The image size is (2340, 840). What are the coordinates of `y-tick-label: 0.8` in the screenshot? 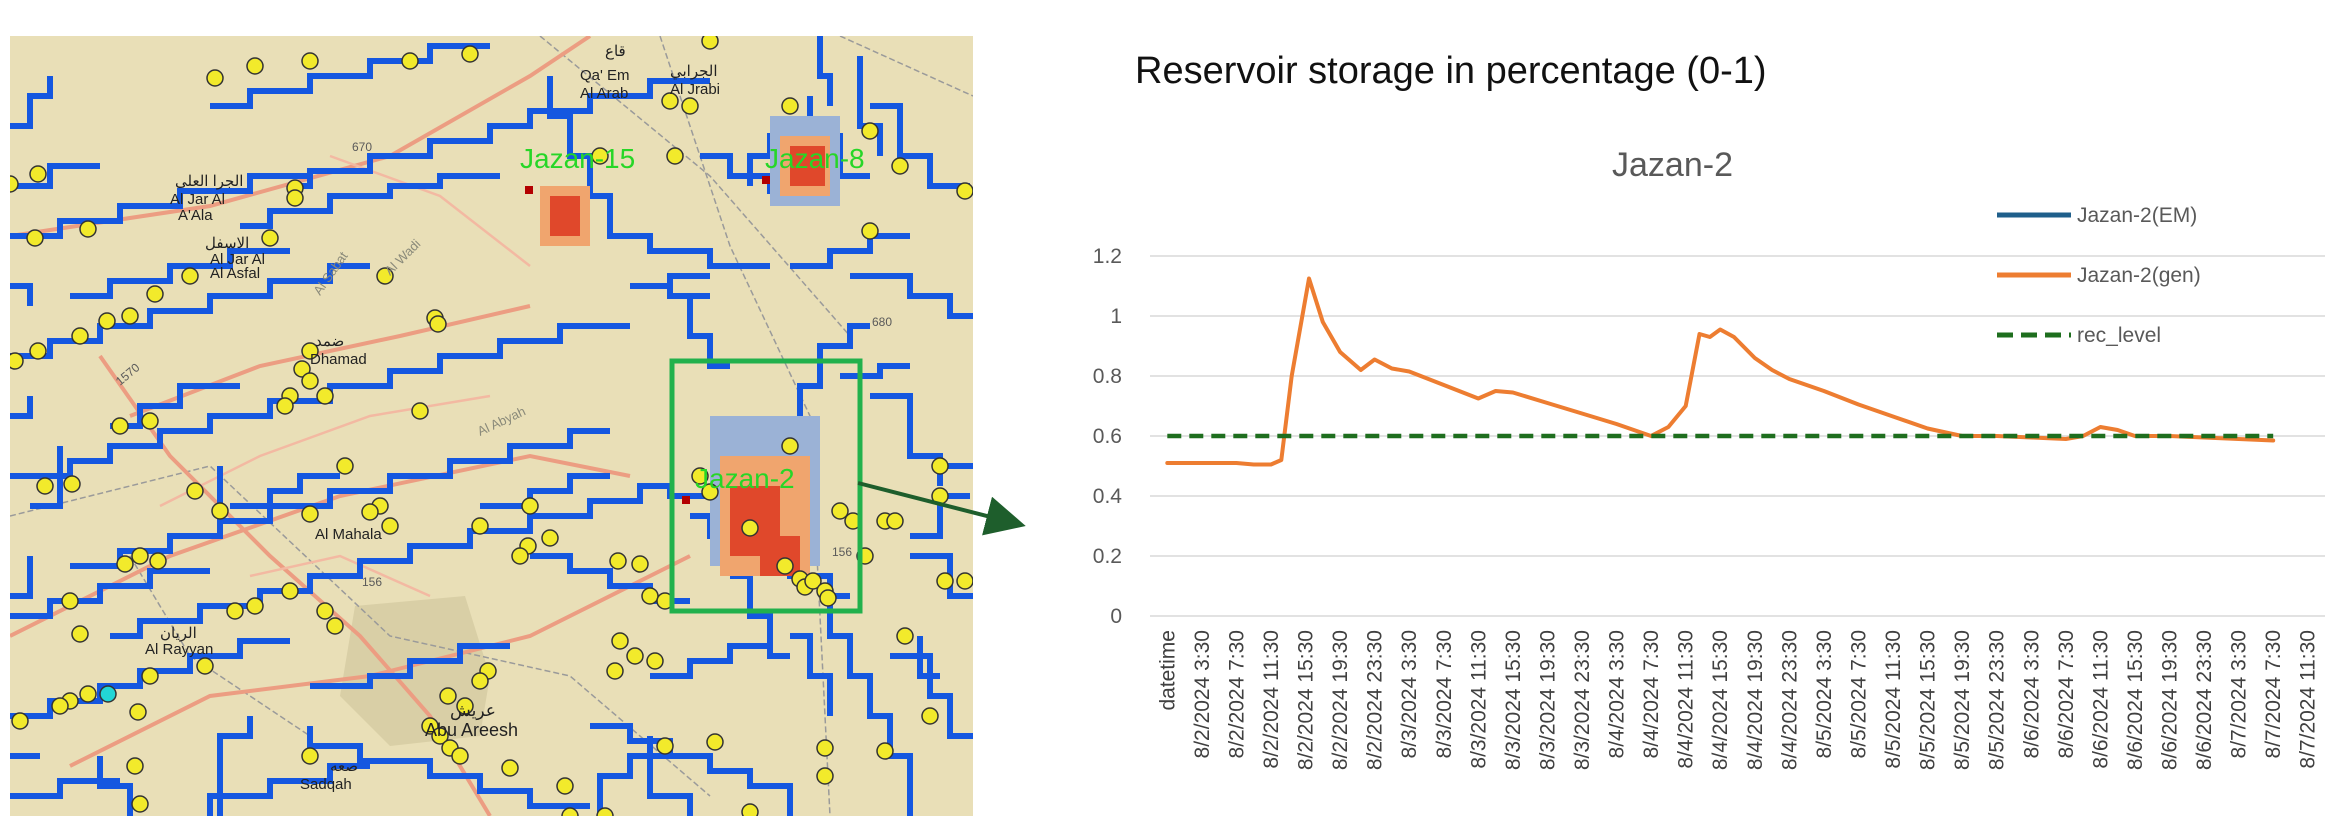 It's located at (1107, 376).